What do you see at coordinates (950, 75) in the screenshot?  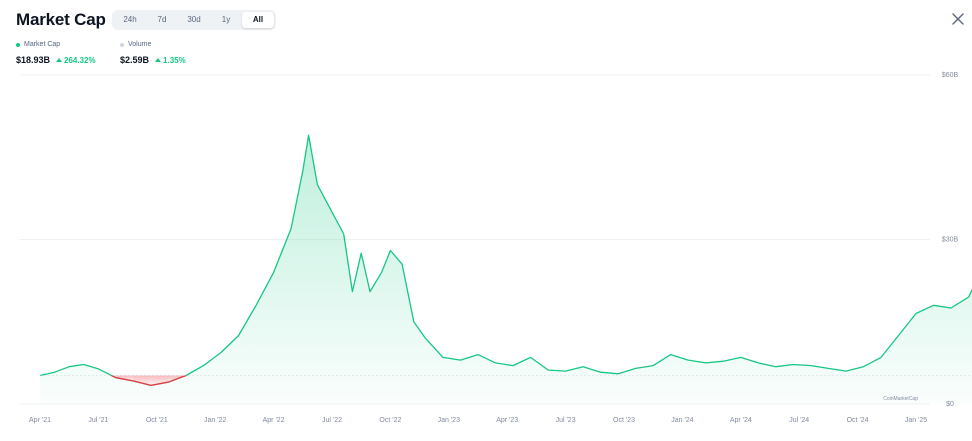 I see `y-tick-label: $60B` at bounding box center [950, 75].